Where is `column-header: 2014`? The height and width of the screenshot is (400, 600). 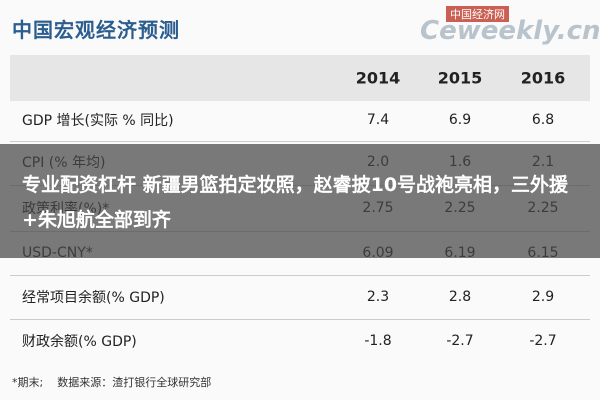
column-header: 2014 is located at coordinates (378, 78).